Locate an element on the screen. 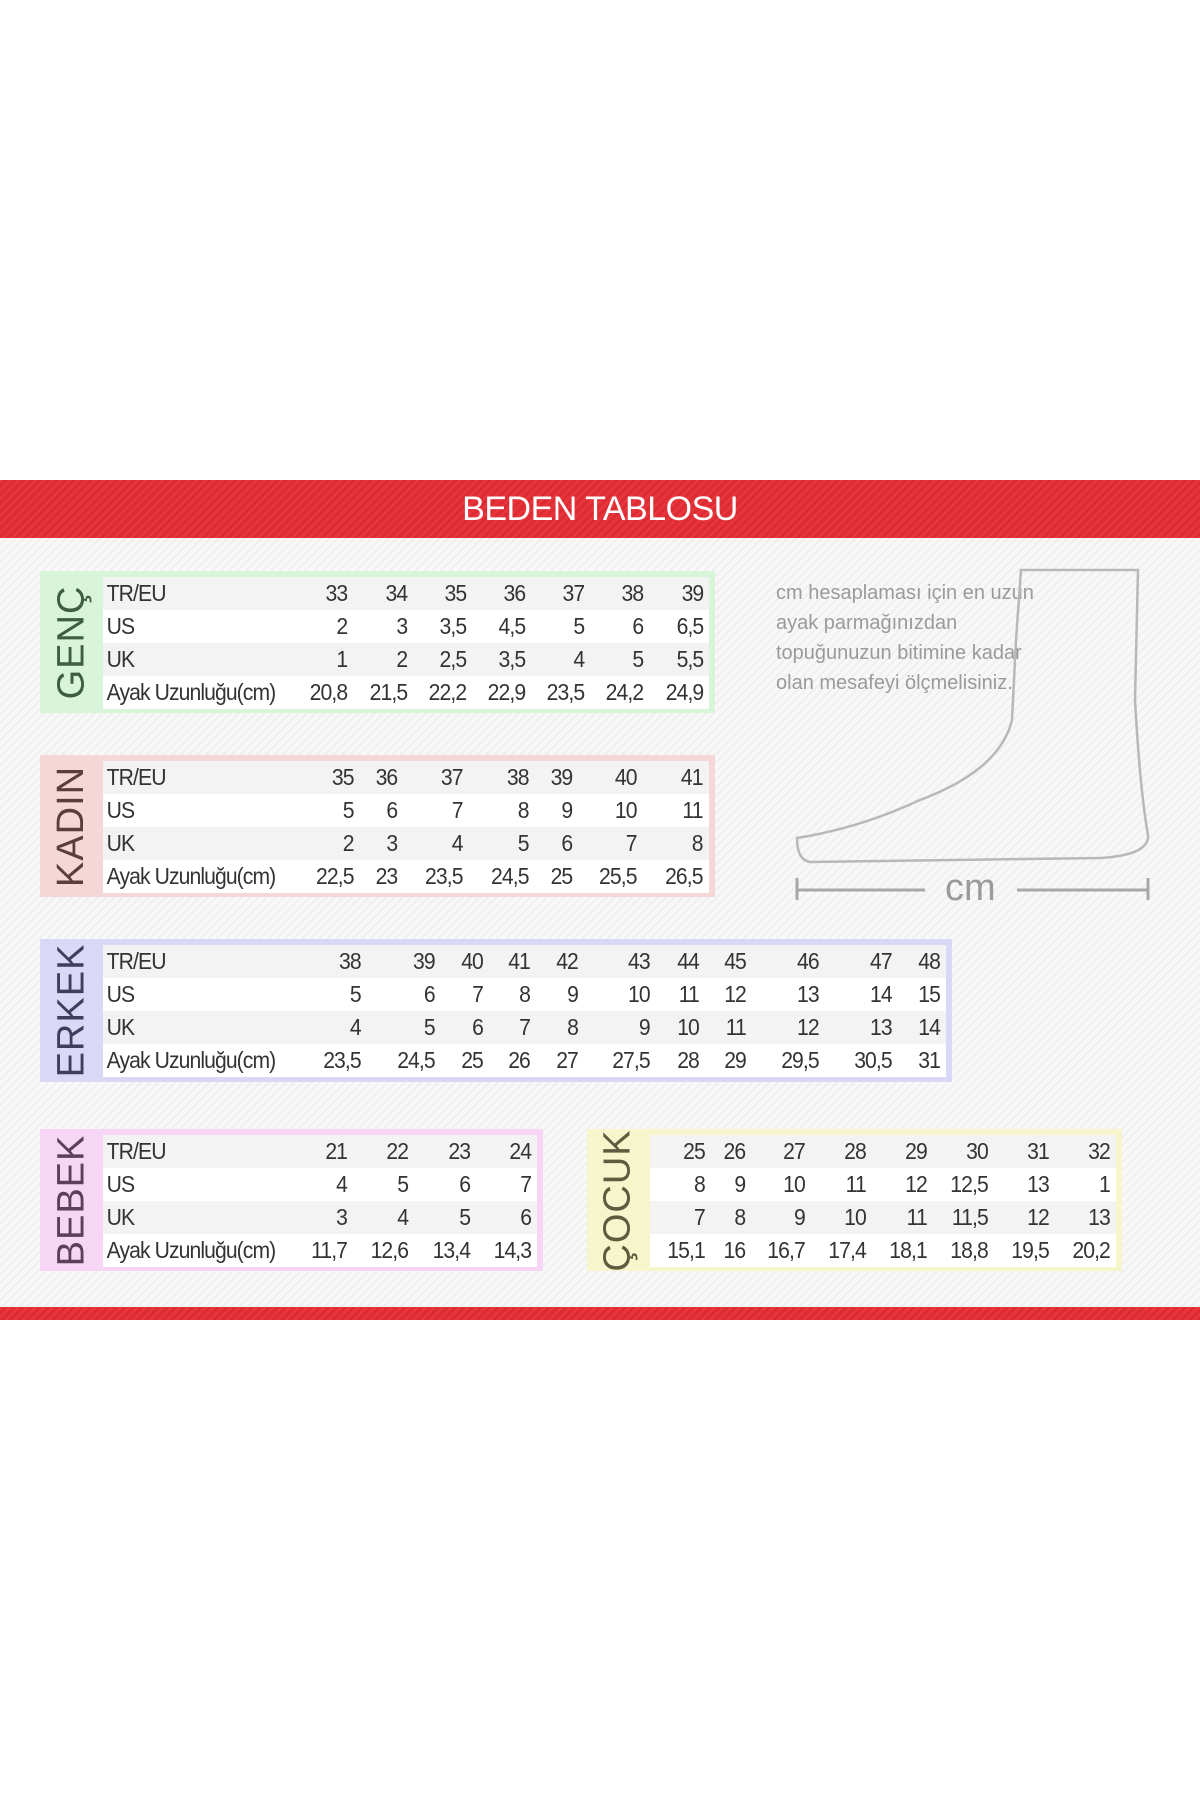 This screenshot has height=1800, width=1200. table-row: UK 2 3 4 5 6 7 8 is located at coordinates (406, 843).